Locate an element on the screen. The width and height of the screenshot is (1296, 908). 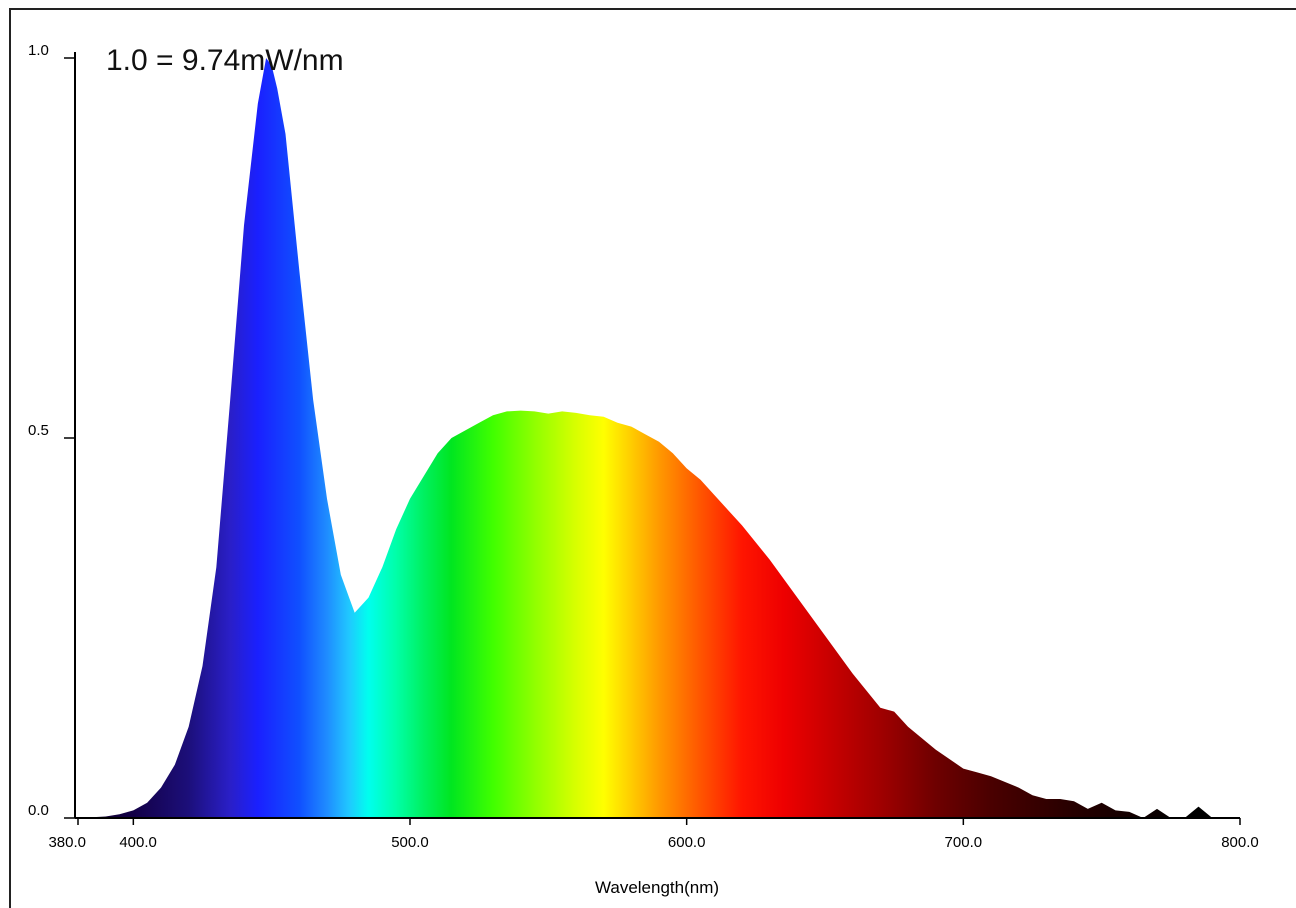
x-tick-label: 380.0 is located at coordinates (67, 842).